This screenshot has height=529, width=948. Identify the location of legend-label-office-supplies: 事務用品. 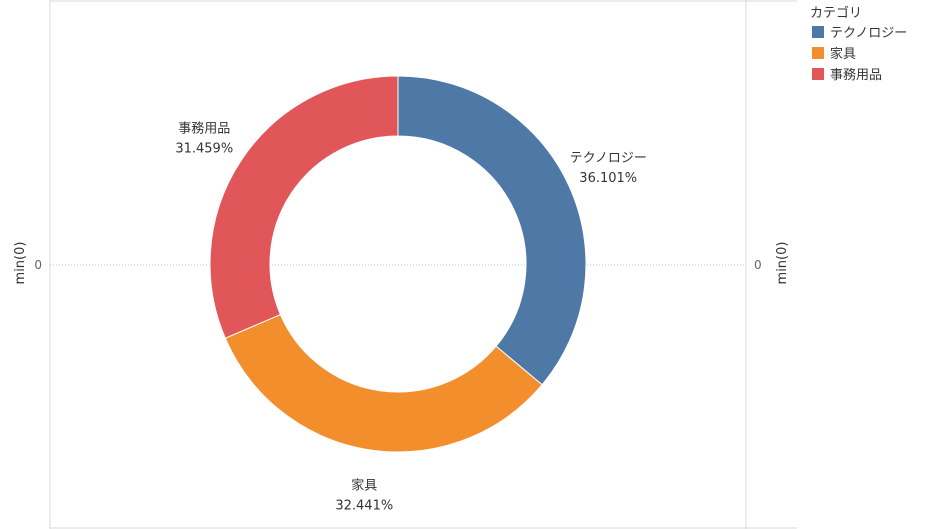
(856, 75).